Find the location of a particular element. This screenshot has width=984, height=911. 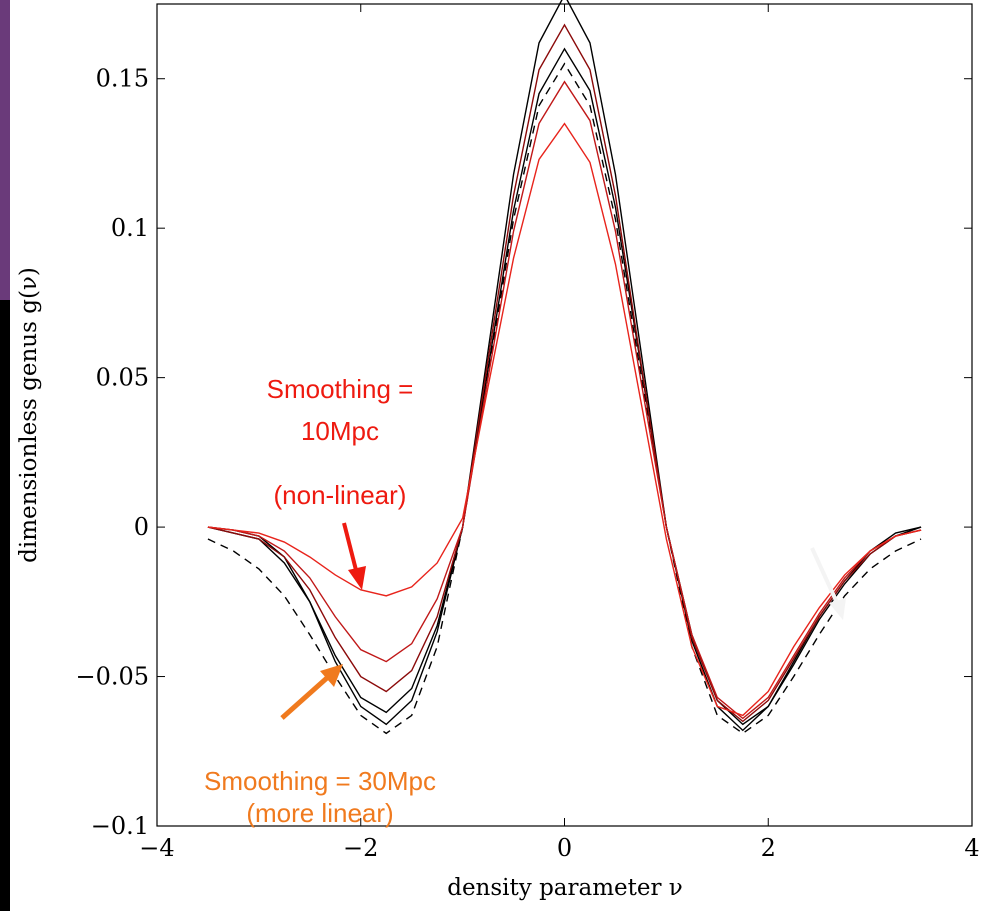

photo-strip-dark is located at coordinates (5, 605).